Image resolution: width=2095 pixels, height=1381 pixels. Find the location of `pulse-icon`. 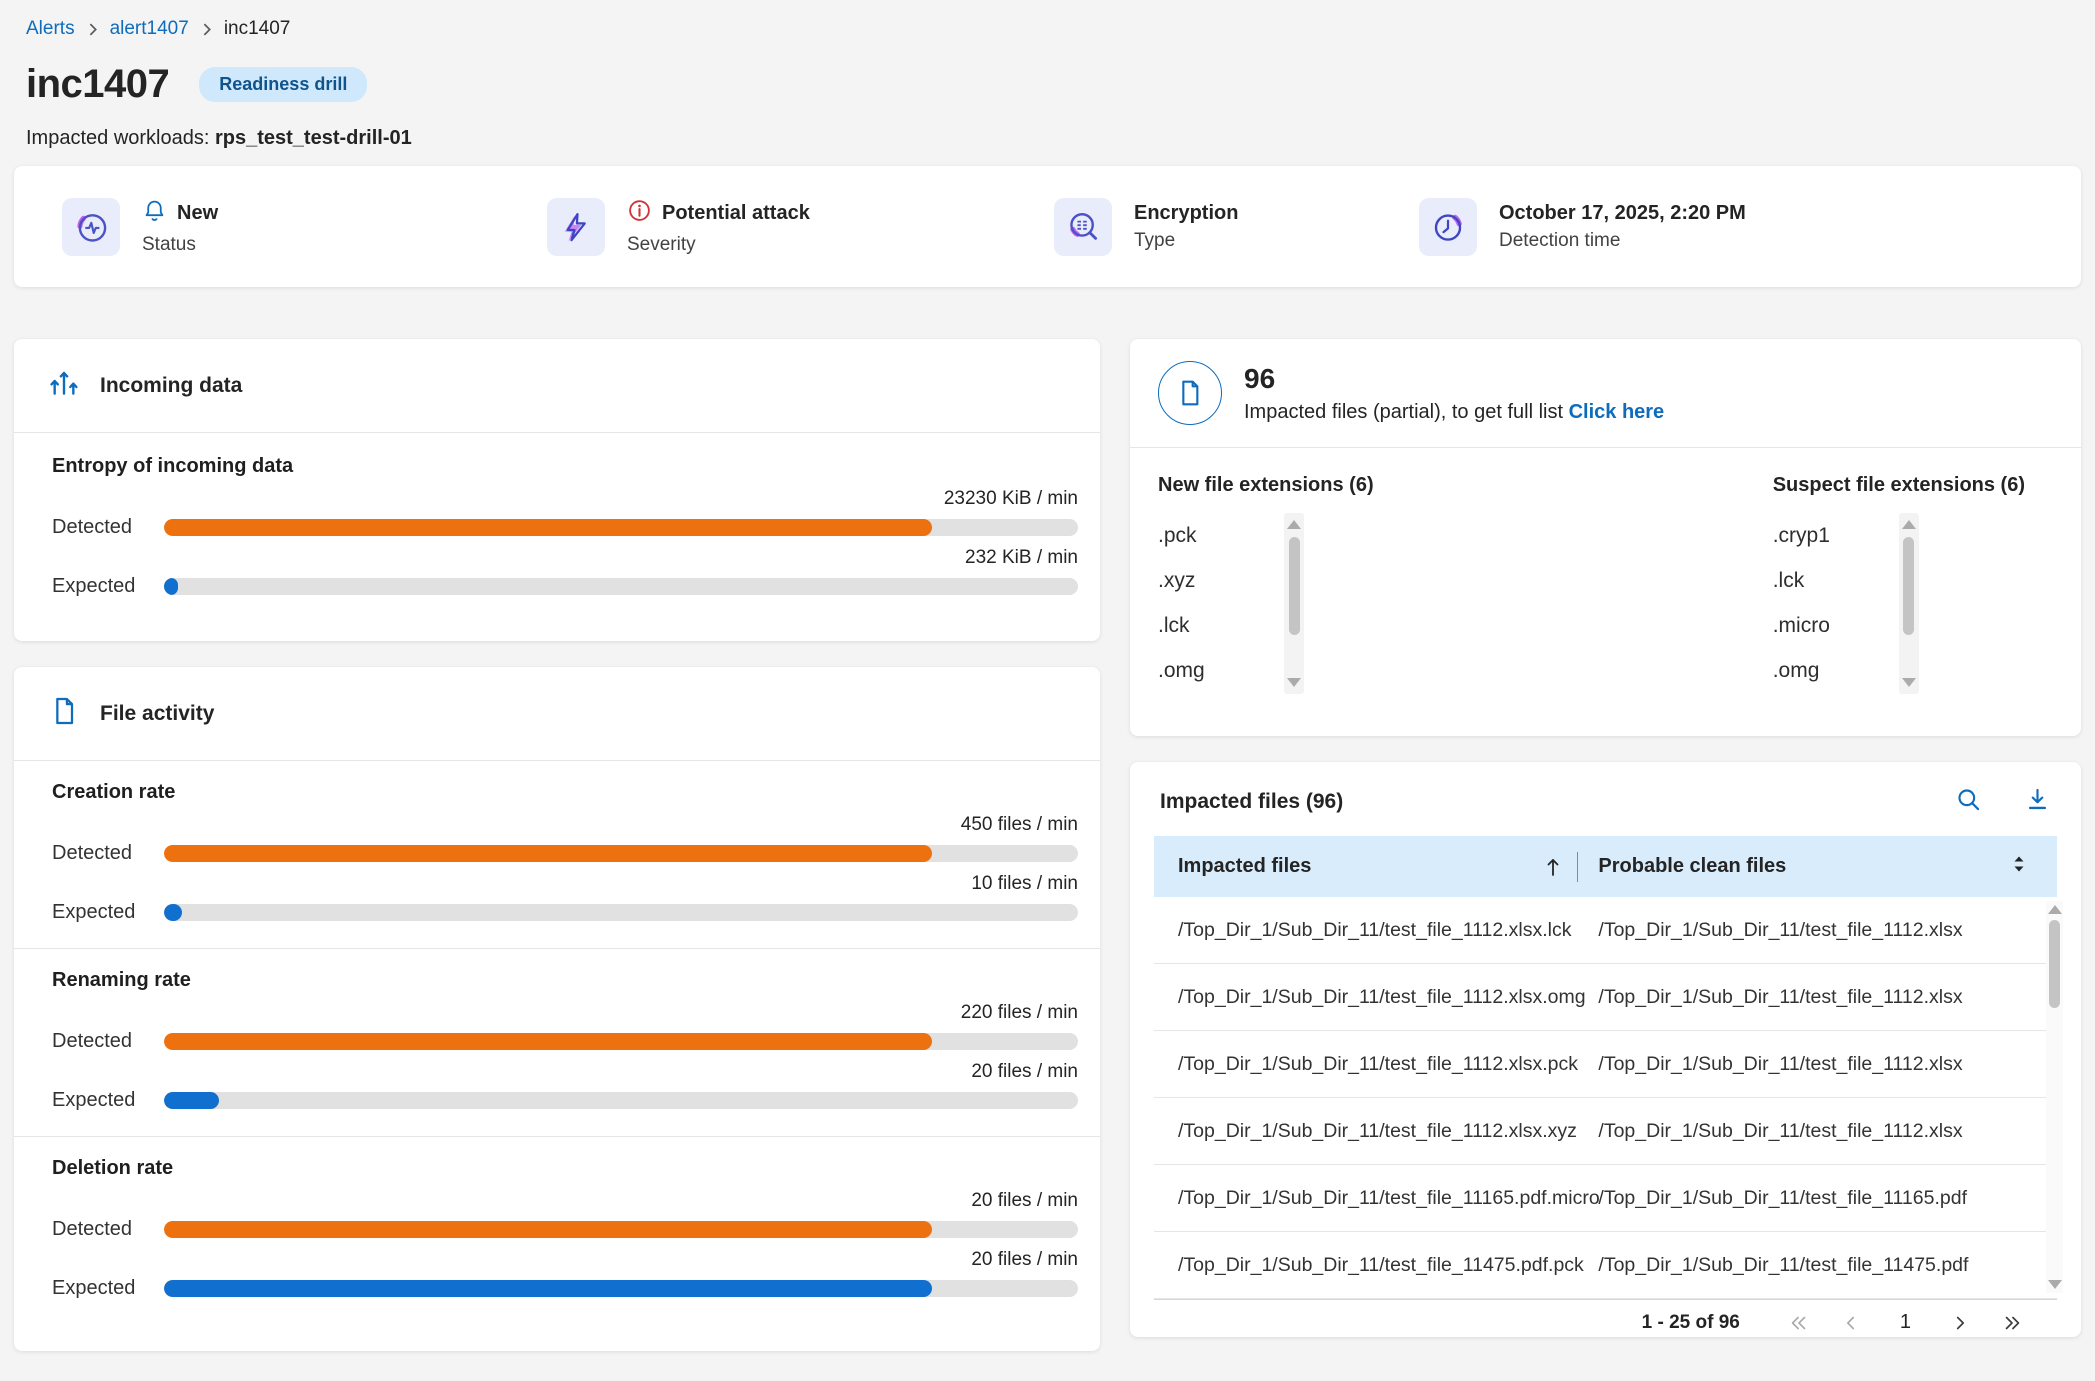

pulse-icon is located at coordinates (91, 226).